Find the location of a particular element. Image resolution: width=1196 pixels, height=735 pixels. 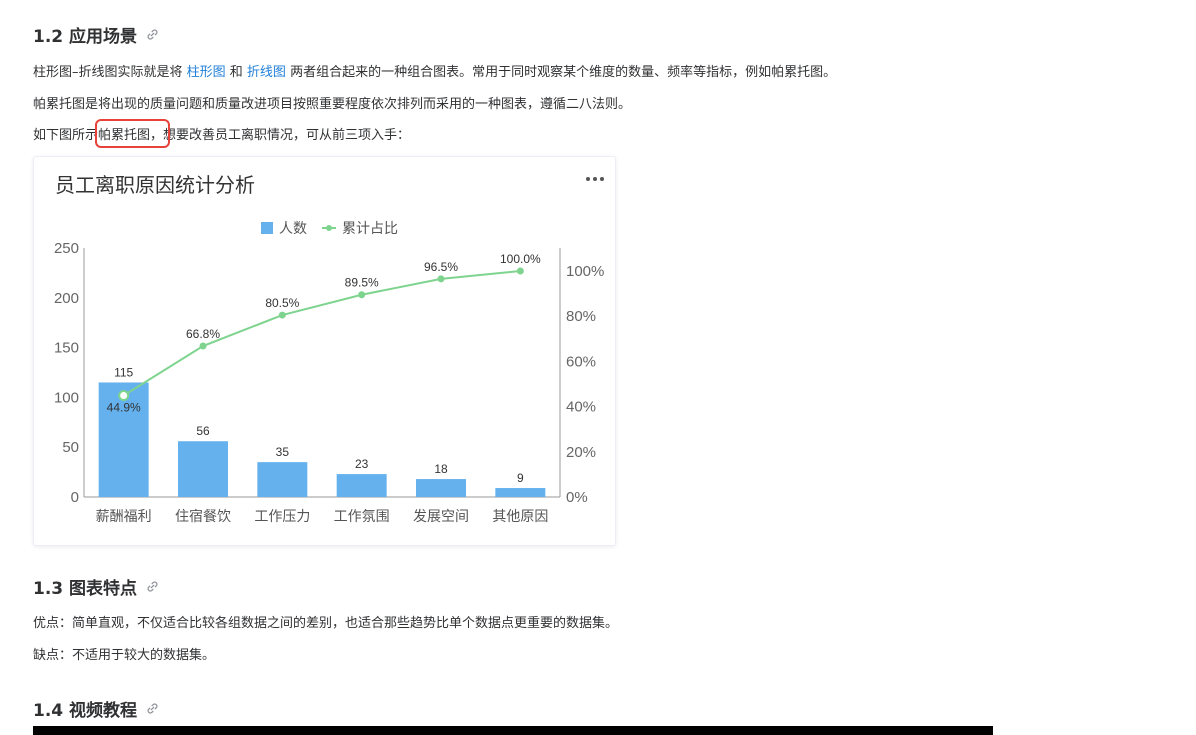

bar-data-label: 23 is located at coordinates (362, 464).